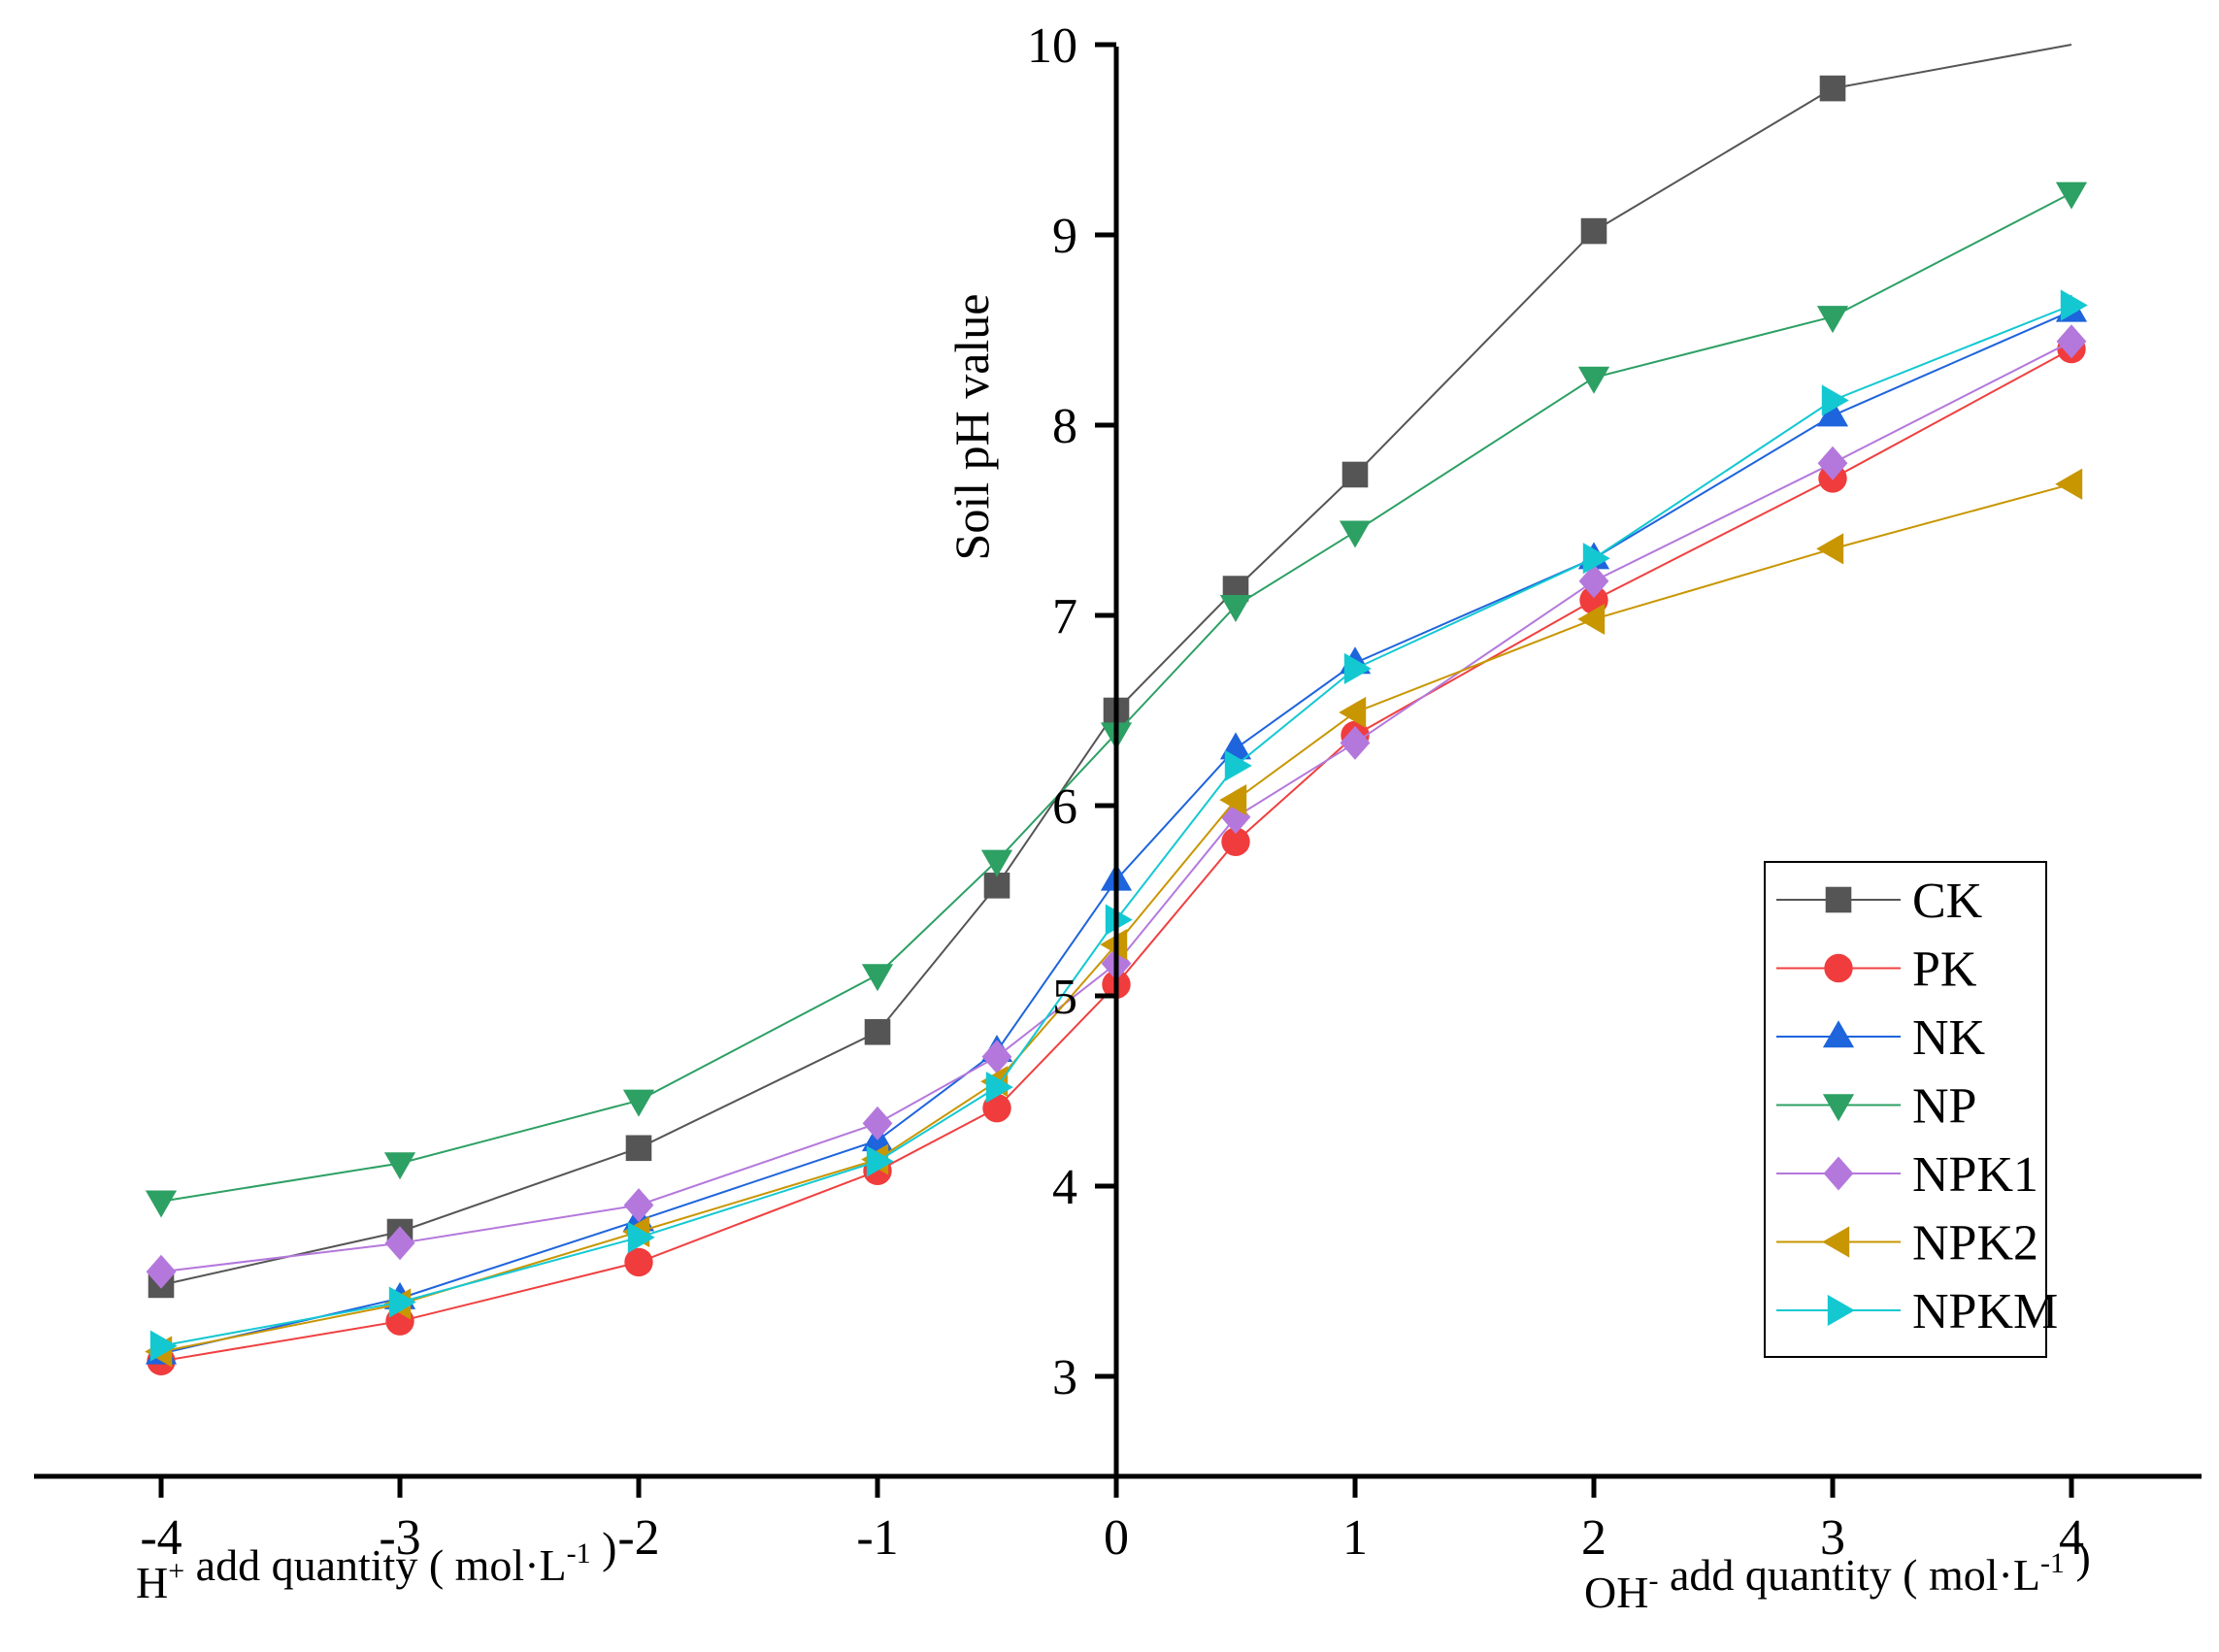 The image size is (2219, 1652). What do you see at coordinates (1052, 46) in the screenshot?
I see `y-tick-label: 10` at bounding box center [1052, 46].